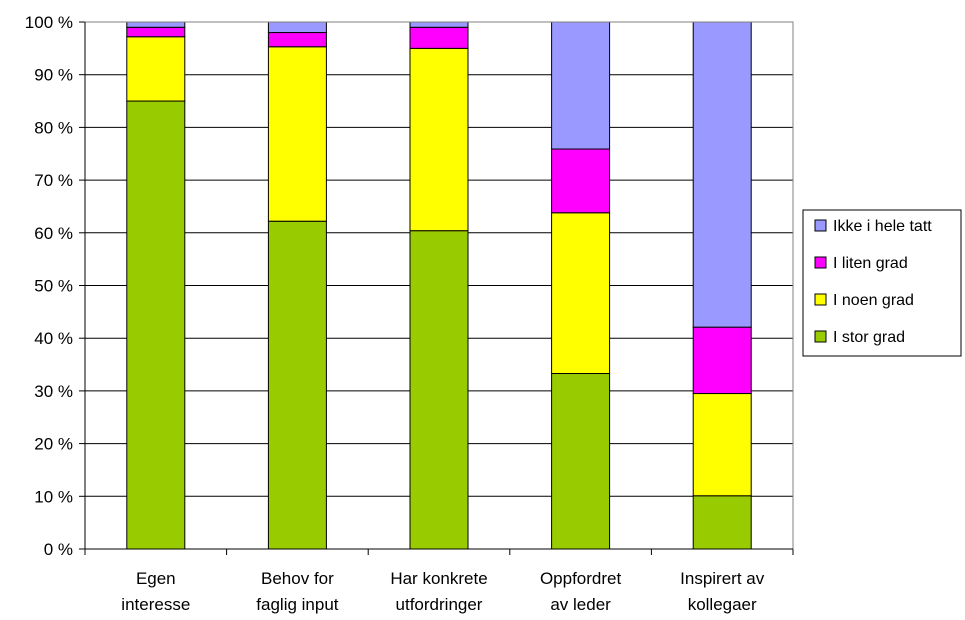  Describe the element at coordinates (53, 286) in the screenshot. I see `y-tick-label: 50 %` at that location.